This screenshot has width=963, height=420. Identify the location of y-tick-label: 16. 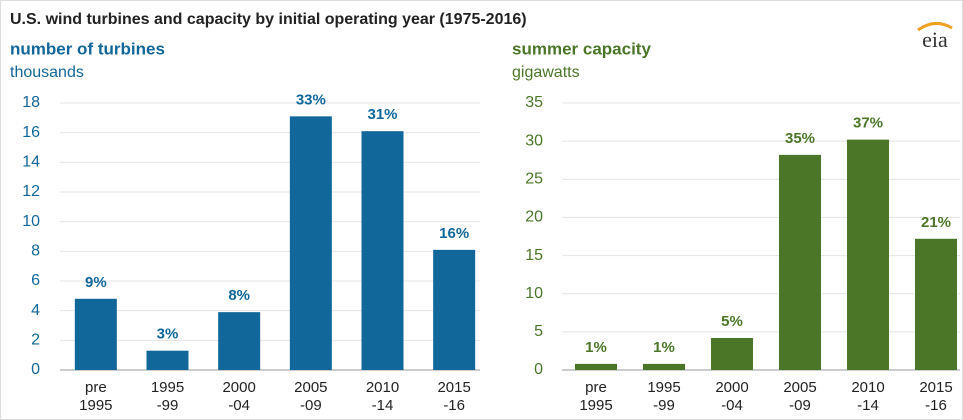
(31, 132).